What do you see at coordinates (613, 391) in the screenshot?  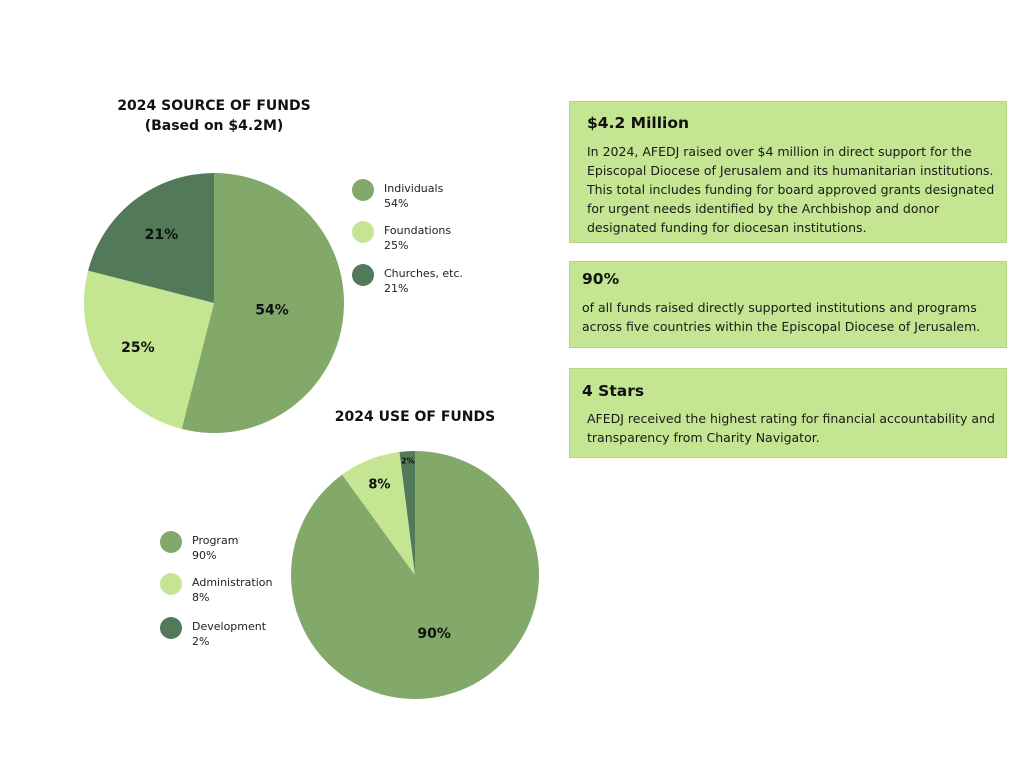 I see `fact-card-heading: 4 Stars` at bounding box center [613, 391].